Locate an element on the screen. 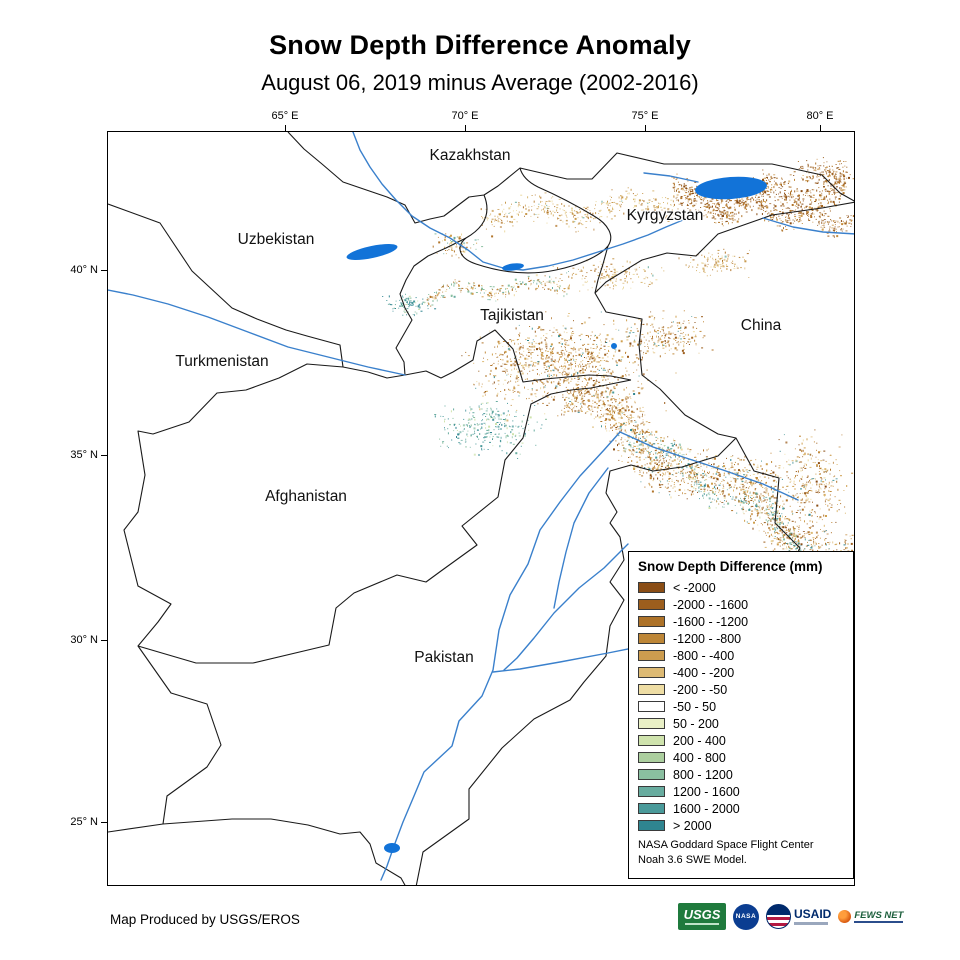 The width and height of the screenshot is (960, 960). border-afghan-tajik is located at coordinates (487, 356).